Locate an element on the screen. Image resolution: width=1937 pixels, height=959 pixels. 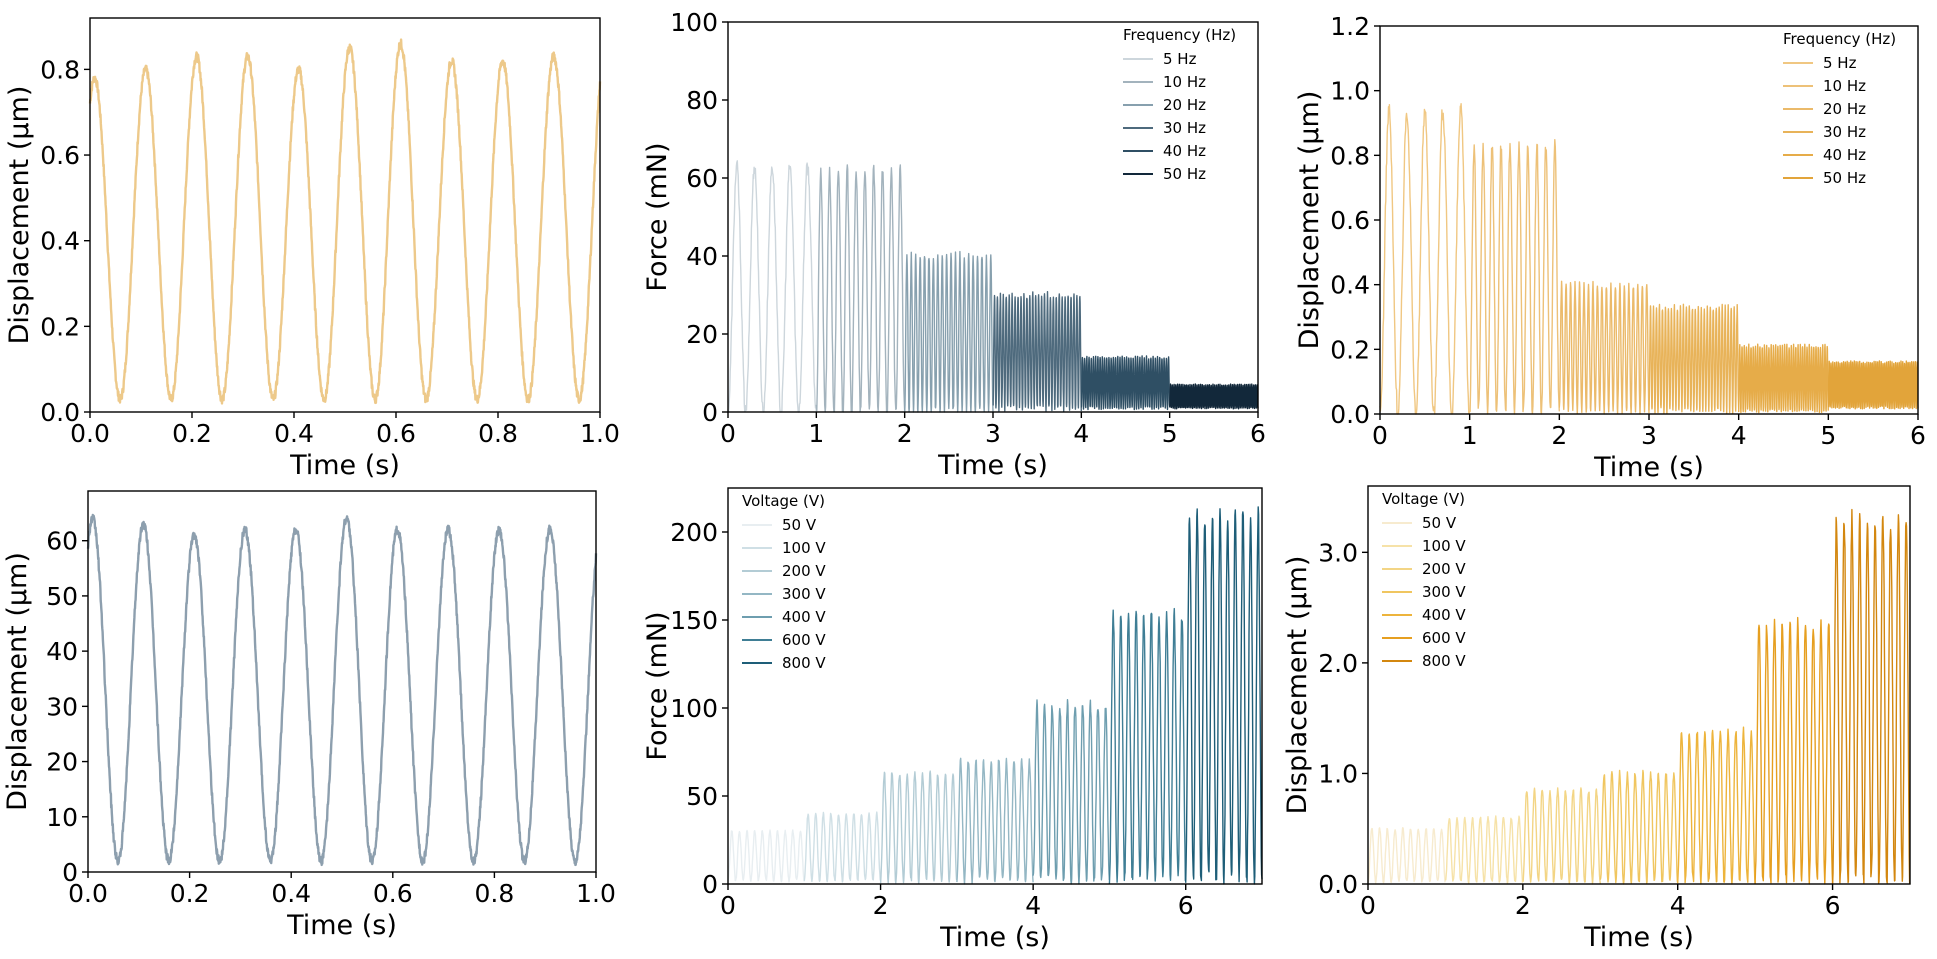
legend-entry: 5 Hz is located at coordinates (1840, 63).